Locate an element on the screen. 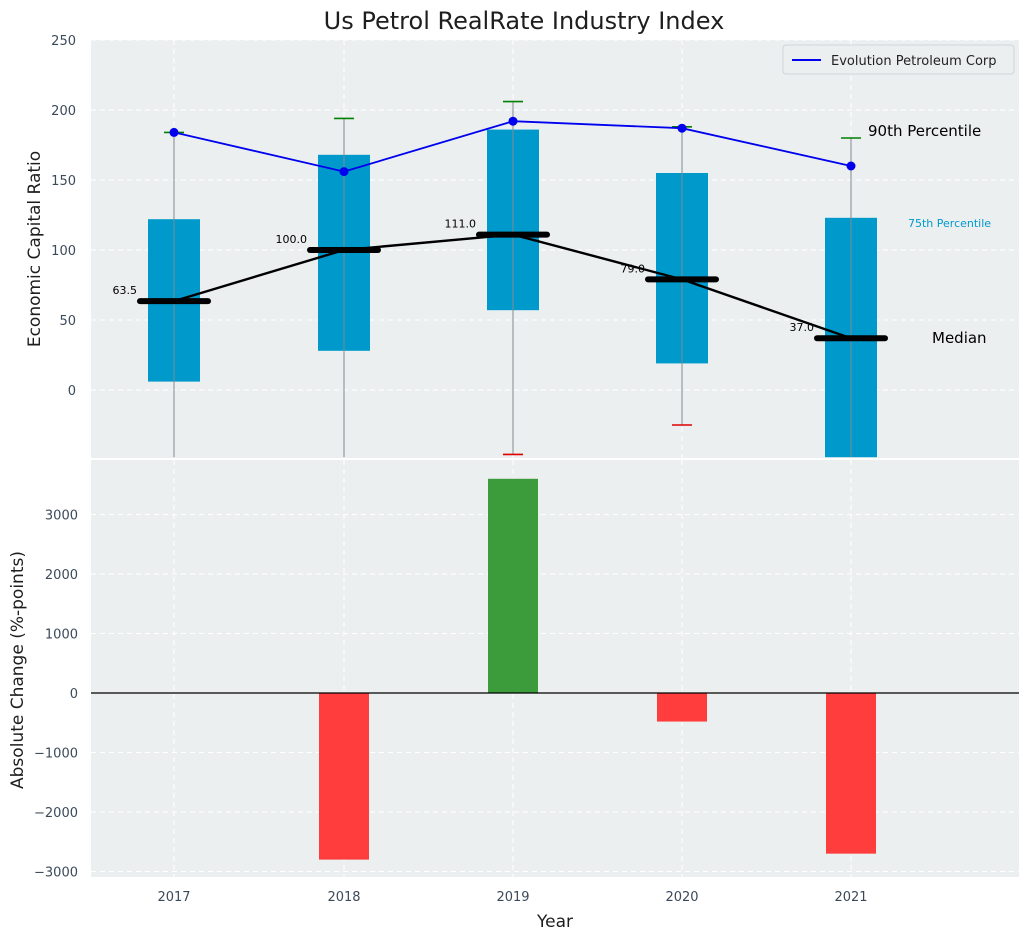 The width and height of the screenshot is (1029, 940). bottom-y-tick-label-6: 3000 is located at coordinates (61, 516).